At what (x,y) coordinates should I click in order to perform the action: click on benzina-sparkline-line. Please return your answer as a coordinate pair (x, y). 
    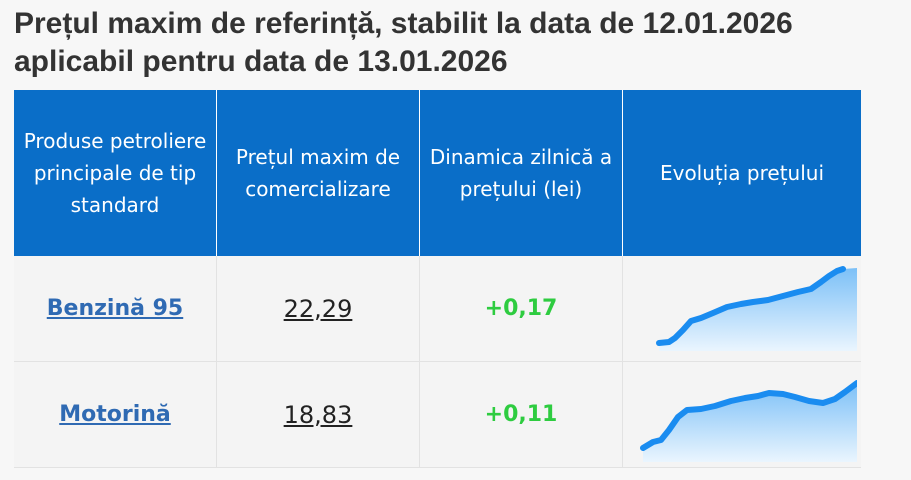
    Looking at the image, I should click on (751, 306).